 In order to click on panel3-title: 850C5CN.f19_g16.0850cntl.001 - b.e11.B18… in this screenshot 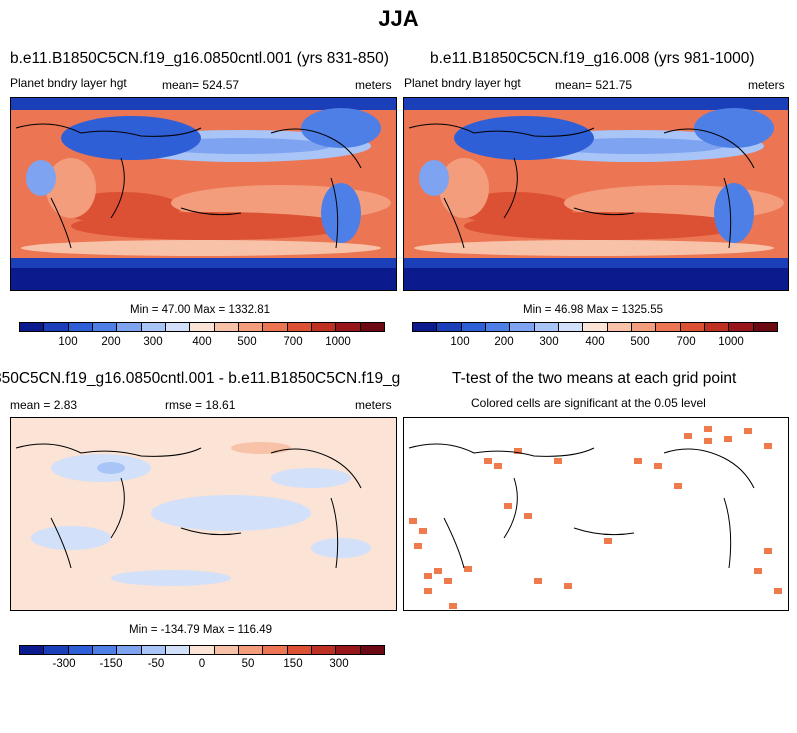, I will do `click(200, 378)`.